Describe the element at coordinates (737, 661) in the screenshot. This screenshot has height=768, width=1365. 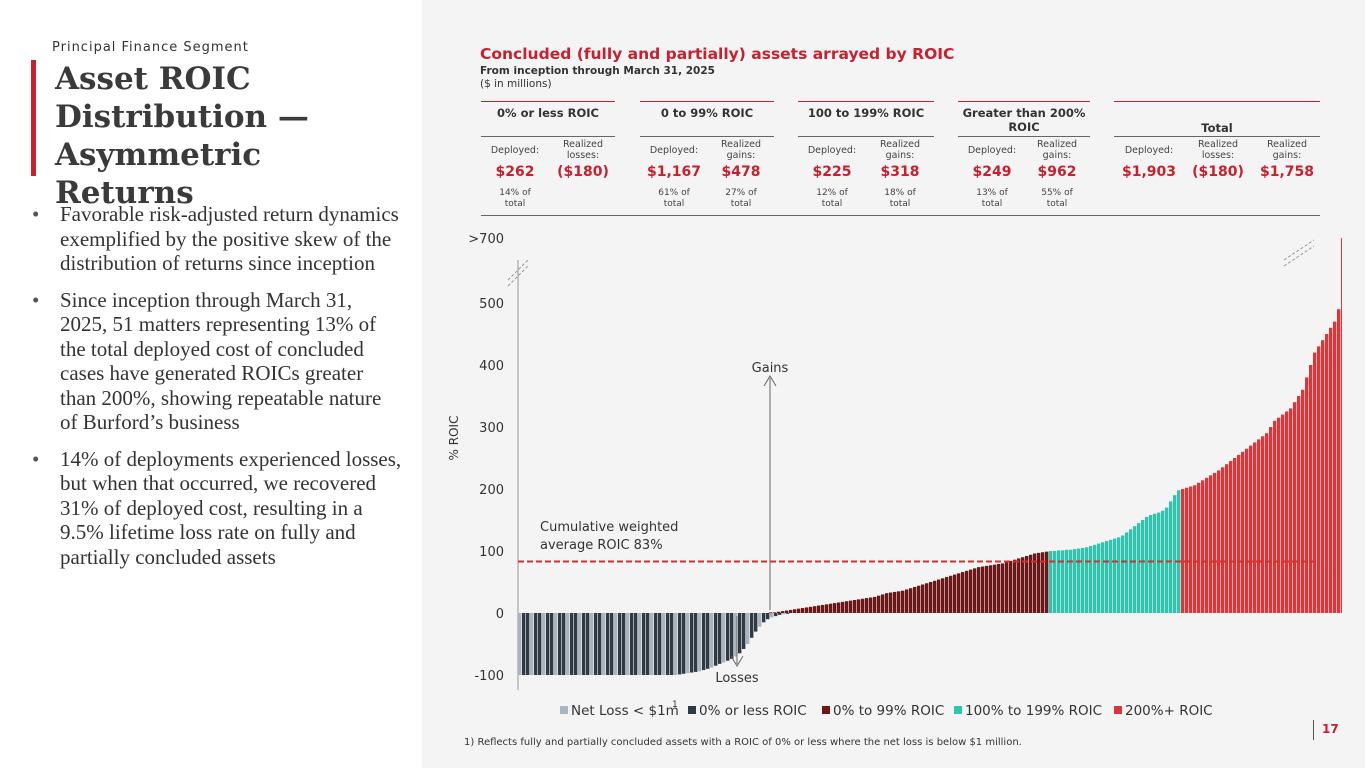
I see `losses-arrow-head-icon` at that location.